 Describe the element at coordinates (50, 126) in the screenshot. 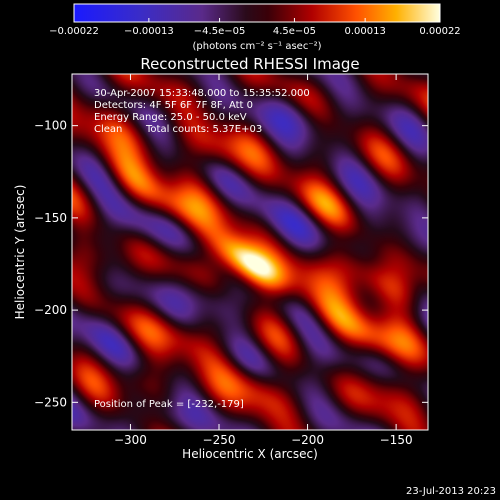

I see `y-axis-tick-label: −100` at that location.